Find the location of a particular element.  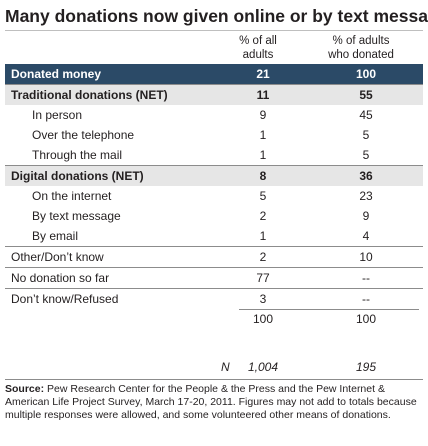

row-label: Traditional donations (NET) is located at coordinates (89, 95).